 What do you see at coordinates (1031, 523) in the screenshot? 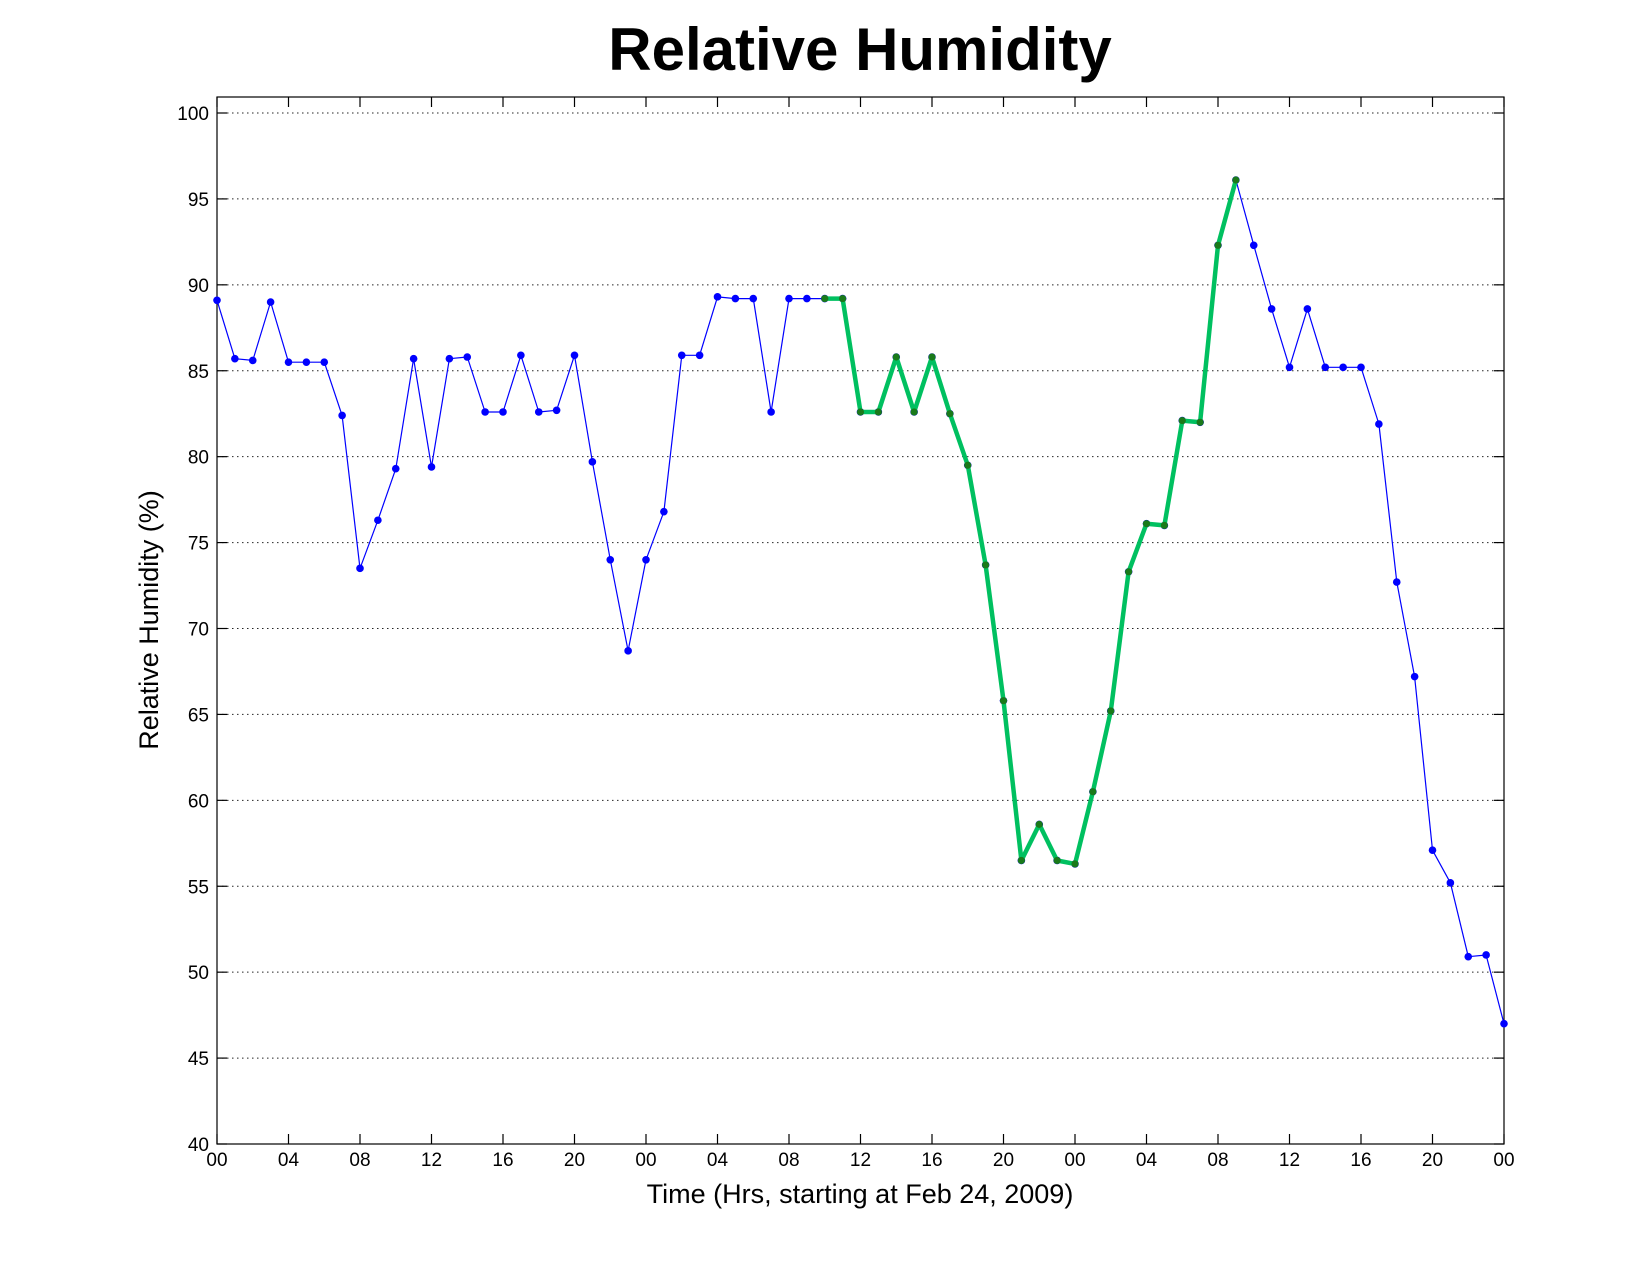
I see `highlight-series-line` at bounding box center [1031, 523].